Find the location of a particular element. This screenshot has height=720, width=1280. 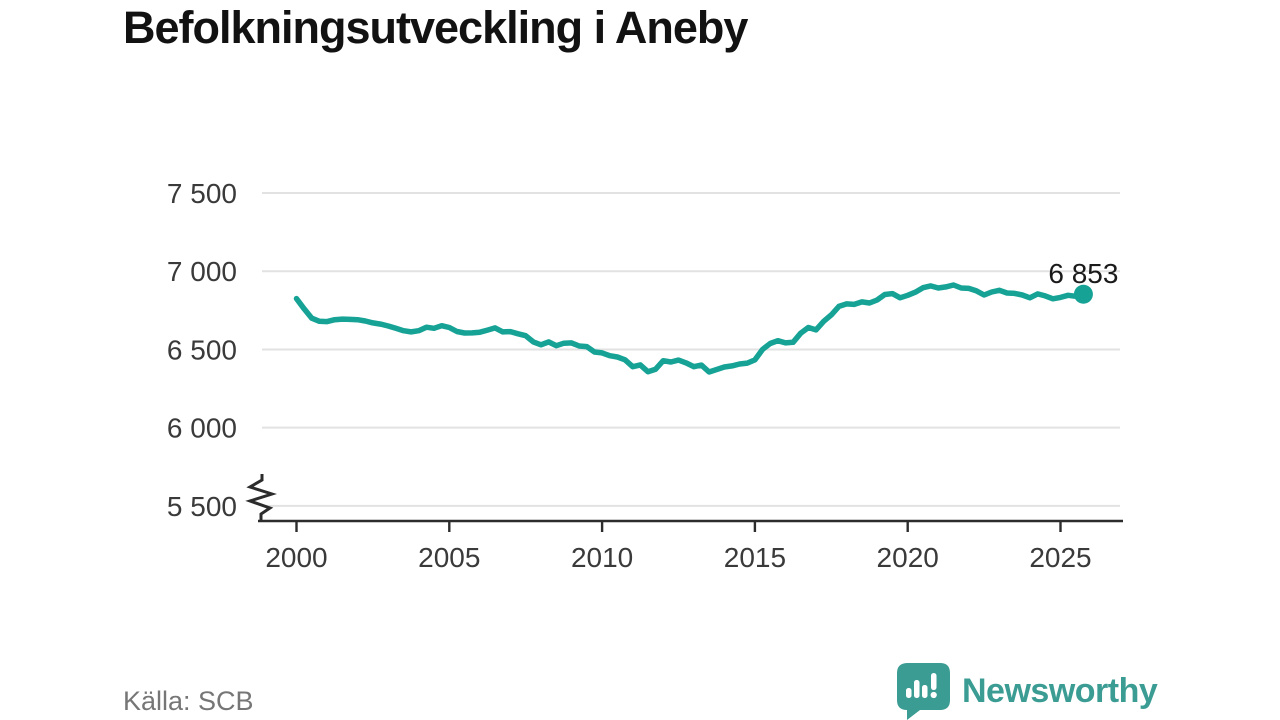

chart-title: Befolkningsutveckling i Aneby is located at coordinates (435, 27).